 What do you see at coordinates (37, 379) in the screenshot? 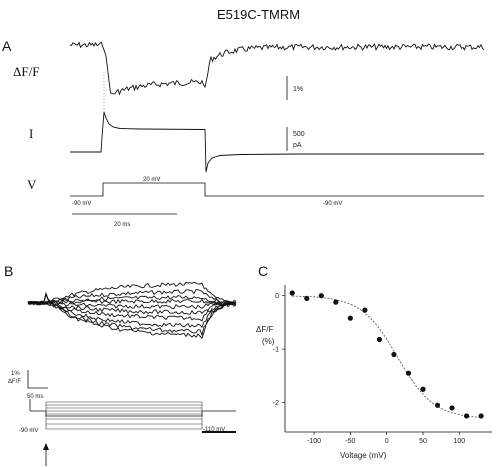
I see `panel-b-scale-bar` at bounding box center [37, 379].